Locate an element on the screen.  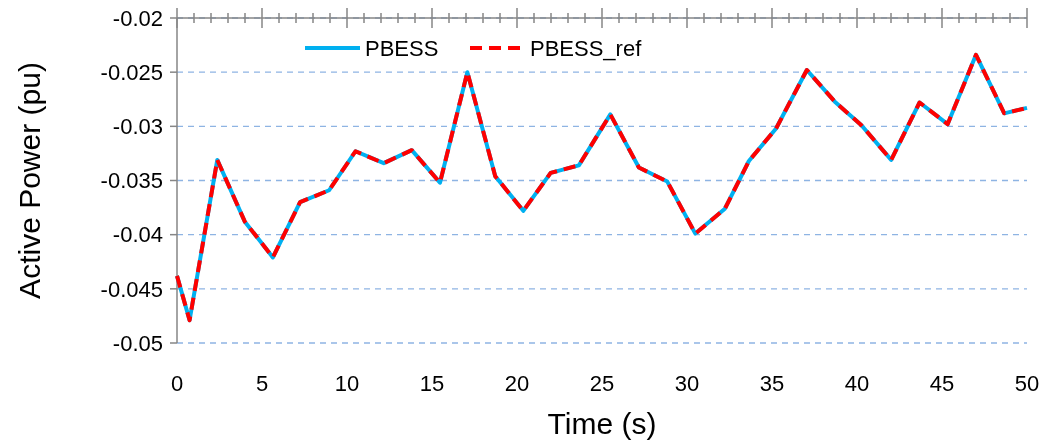
legend-label: PBESS_ref is located at coordinates (586, 48).